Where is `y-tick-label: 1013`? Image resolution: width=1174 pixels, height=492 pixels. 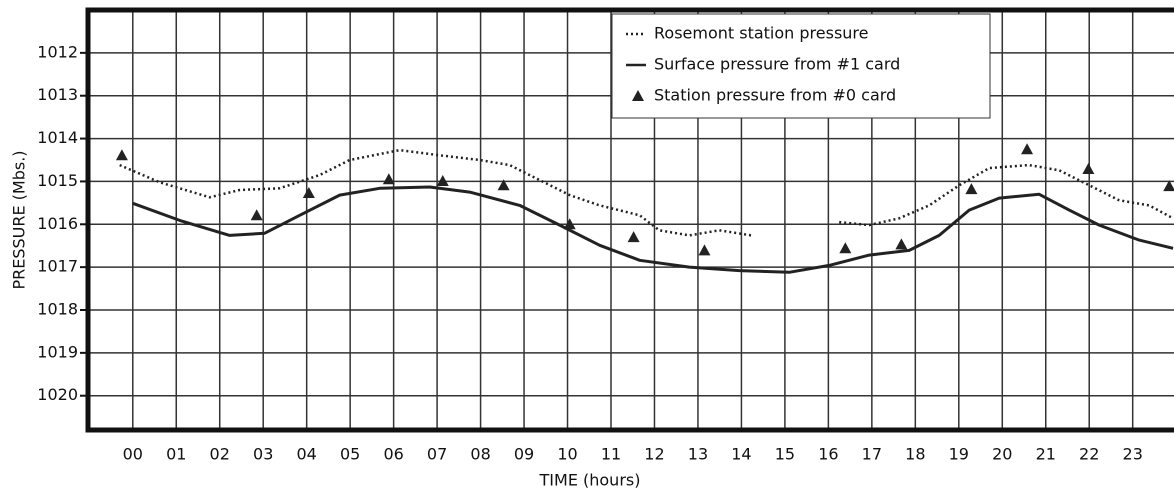 y-tick-label: 1013 is located at coordinates (57, 94).